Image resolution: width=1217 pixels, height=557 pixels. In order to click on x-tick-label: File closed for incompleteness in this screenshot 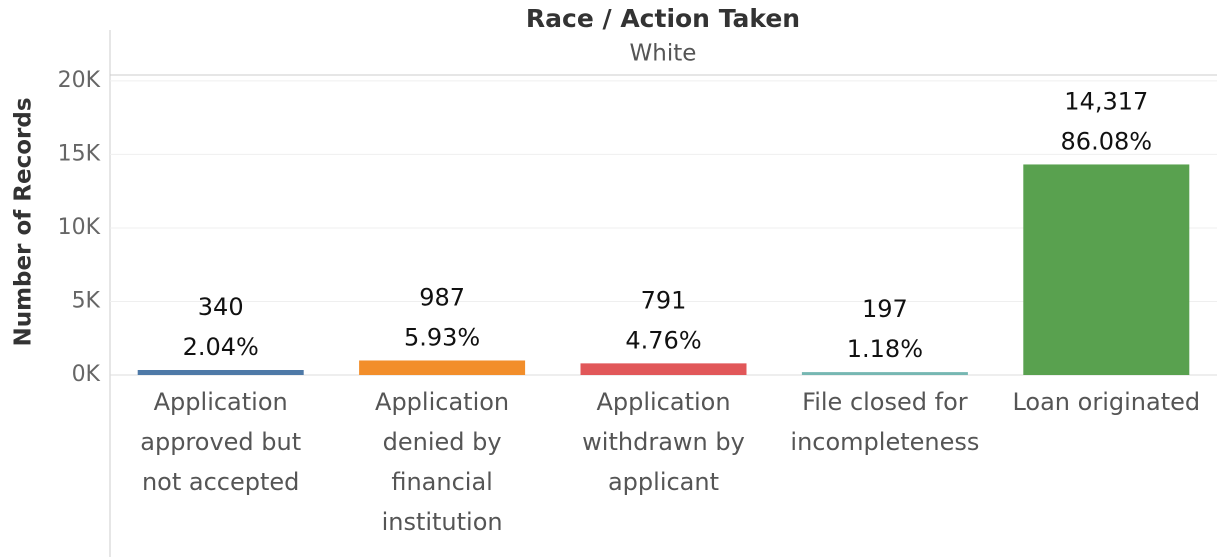, I will do `click(884, 422)`.